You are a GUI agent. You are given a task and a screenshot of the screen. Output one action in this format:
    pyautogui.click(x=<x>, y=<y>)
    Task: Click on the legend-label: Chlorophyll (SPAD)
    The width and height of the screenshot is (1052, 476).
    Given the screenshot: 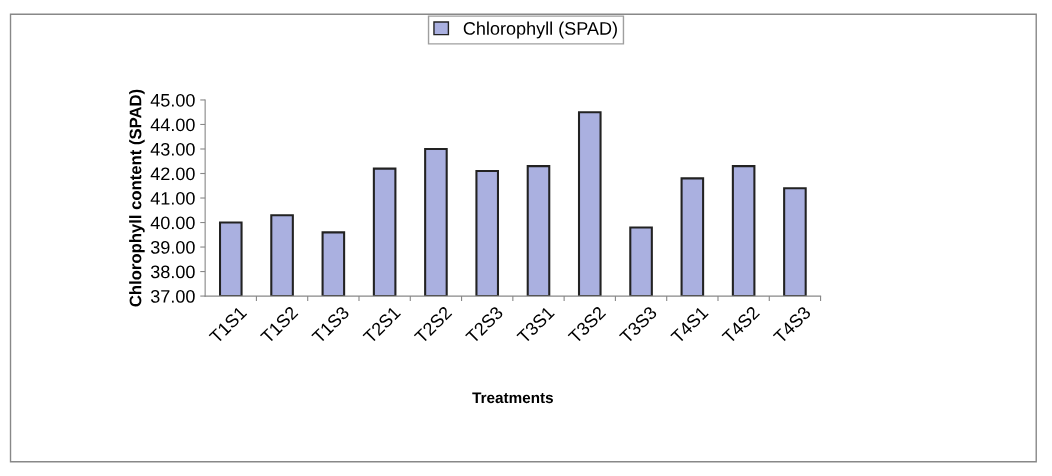 What is the action you would take?
    pyautogui.click(x=540, y=30)
    